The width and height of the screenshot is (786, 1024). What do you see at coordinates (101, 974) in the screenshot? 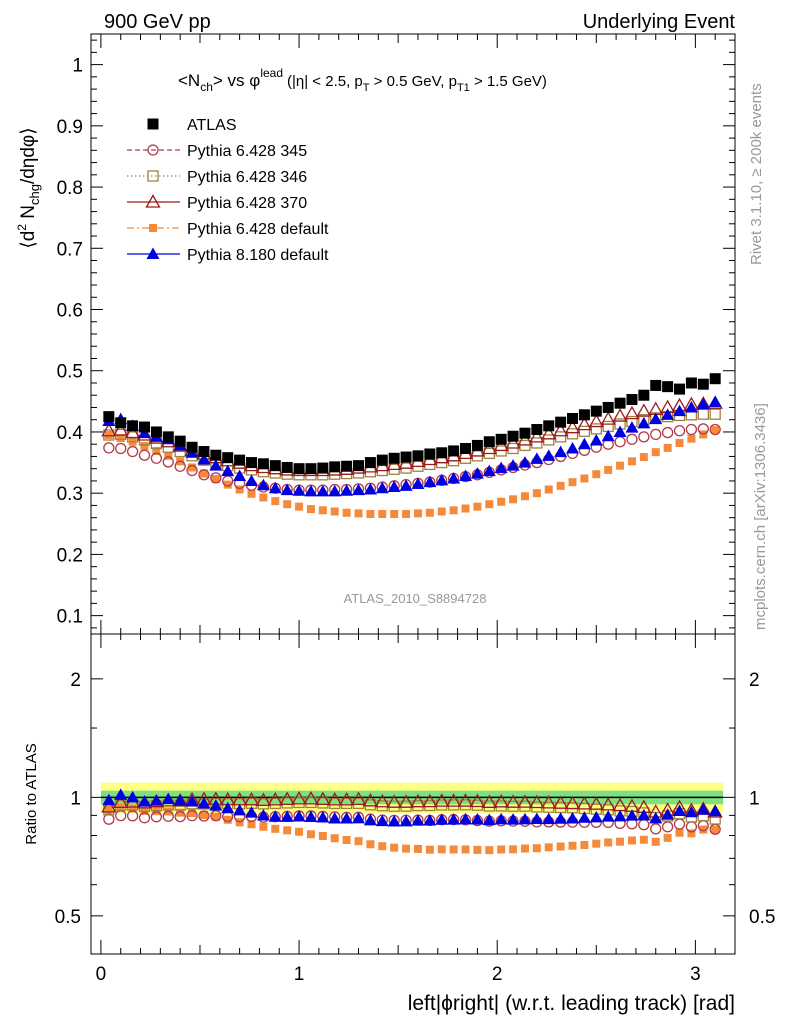
I see `x-tick-label: 0` at bounding box center [101, 974].